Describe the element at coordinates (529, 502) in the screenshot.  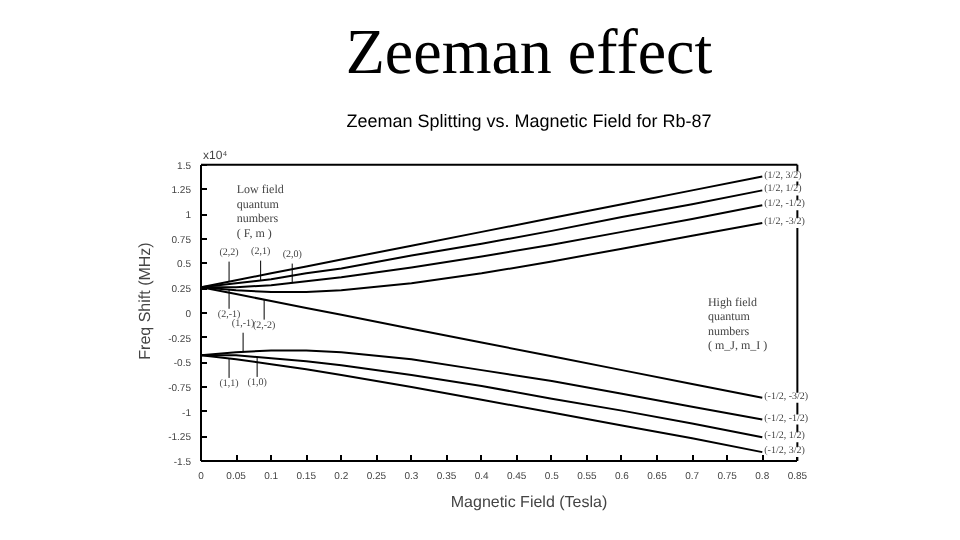
I see `x-axis-title: Magnetic Field (Tesla)` at that location.